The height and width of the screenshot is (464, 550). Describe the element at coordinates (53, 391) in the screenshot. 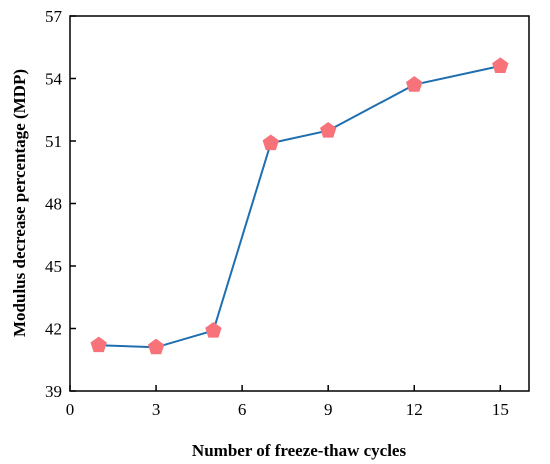

I see `y-tick-label: 39` at that location.